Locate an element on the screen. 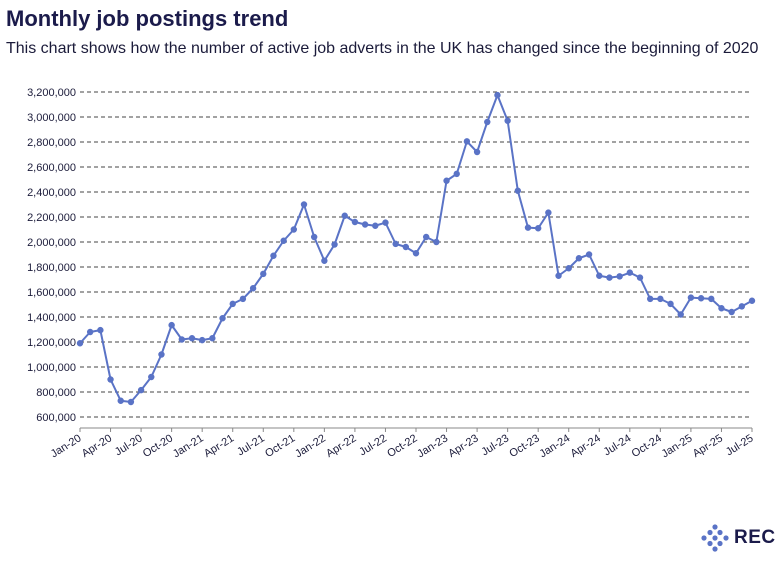  y-tick-label: 2,000,000 is located at coordinates (51, 243).